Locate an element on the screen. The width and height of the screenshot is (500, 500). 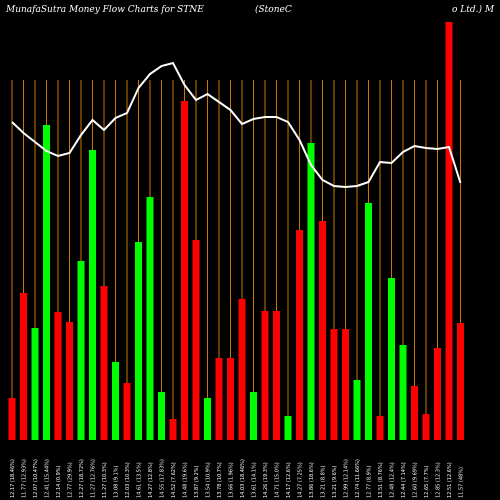
x-tick-label: 14.17 (12.6%) is located at coordinates (289, 480).